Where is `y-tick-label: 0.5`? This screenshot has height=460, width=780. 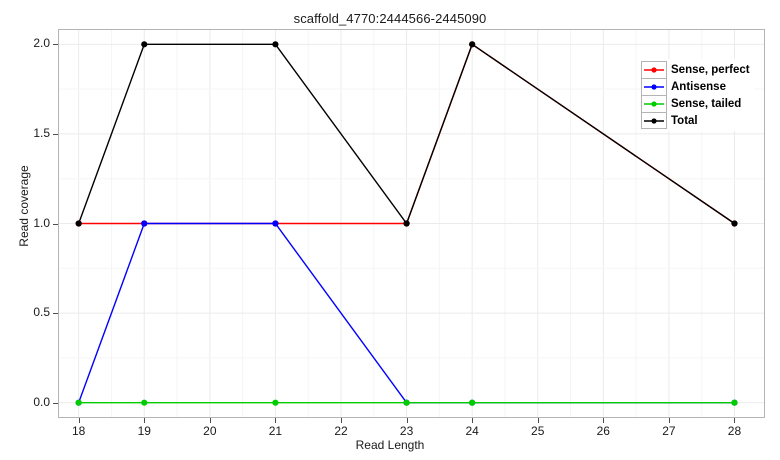 y-tick-label: 0.5 is located at coordinates (41, 312).